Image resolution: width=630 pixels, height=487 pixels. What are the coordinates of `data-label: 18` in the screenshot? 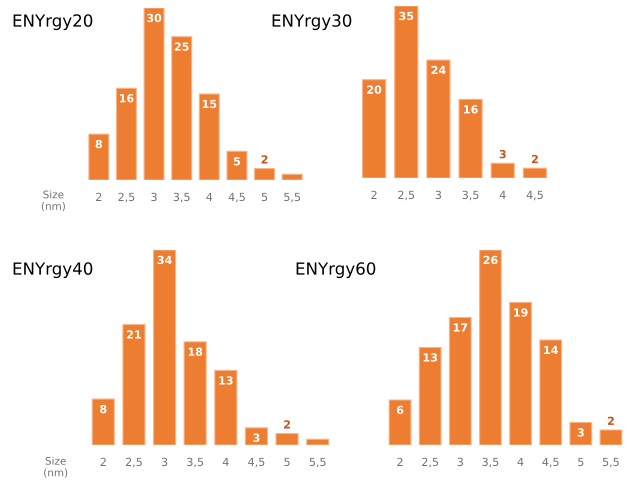 It's located at (195, 352).